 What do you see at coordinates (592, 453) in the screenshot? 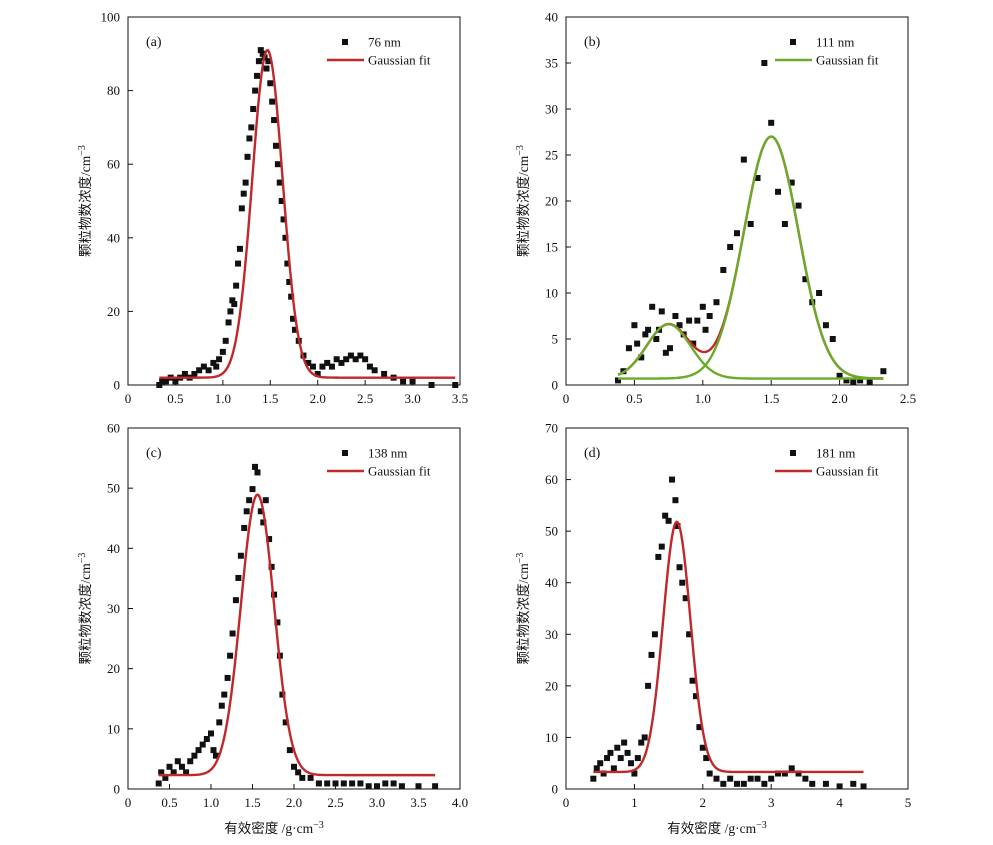
I see `panel-label: (d)` at bounding box center [592, 453].